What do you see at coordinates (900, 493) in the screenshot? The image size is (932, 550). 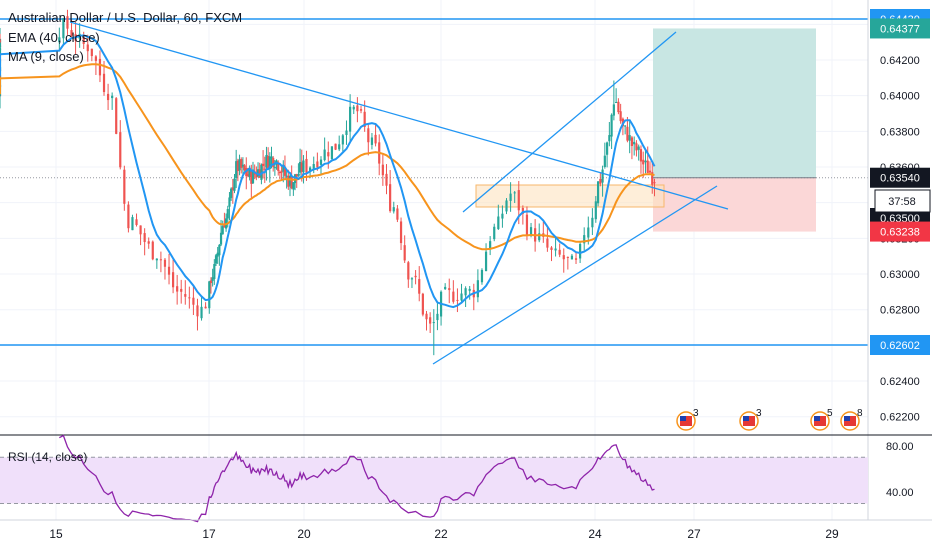 I see `rsi-tick-label: 40.00` at bounding box center [900, 493].